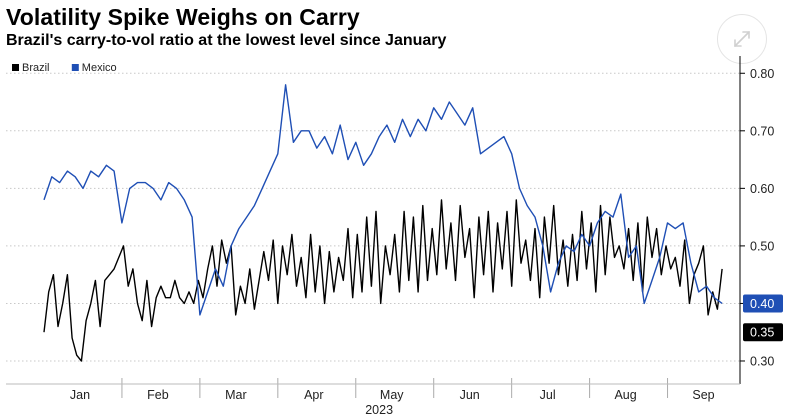 The height and width of the screenshot is (420, 790). I want to click on x-tick-label-jul: Jul, so click(548, 395).